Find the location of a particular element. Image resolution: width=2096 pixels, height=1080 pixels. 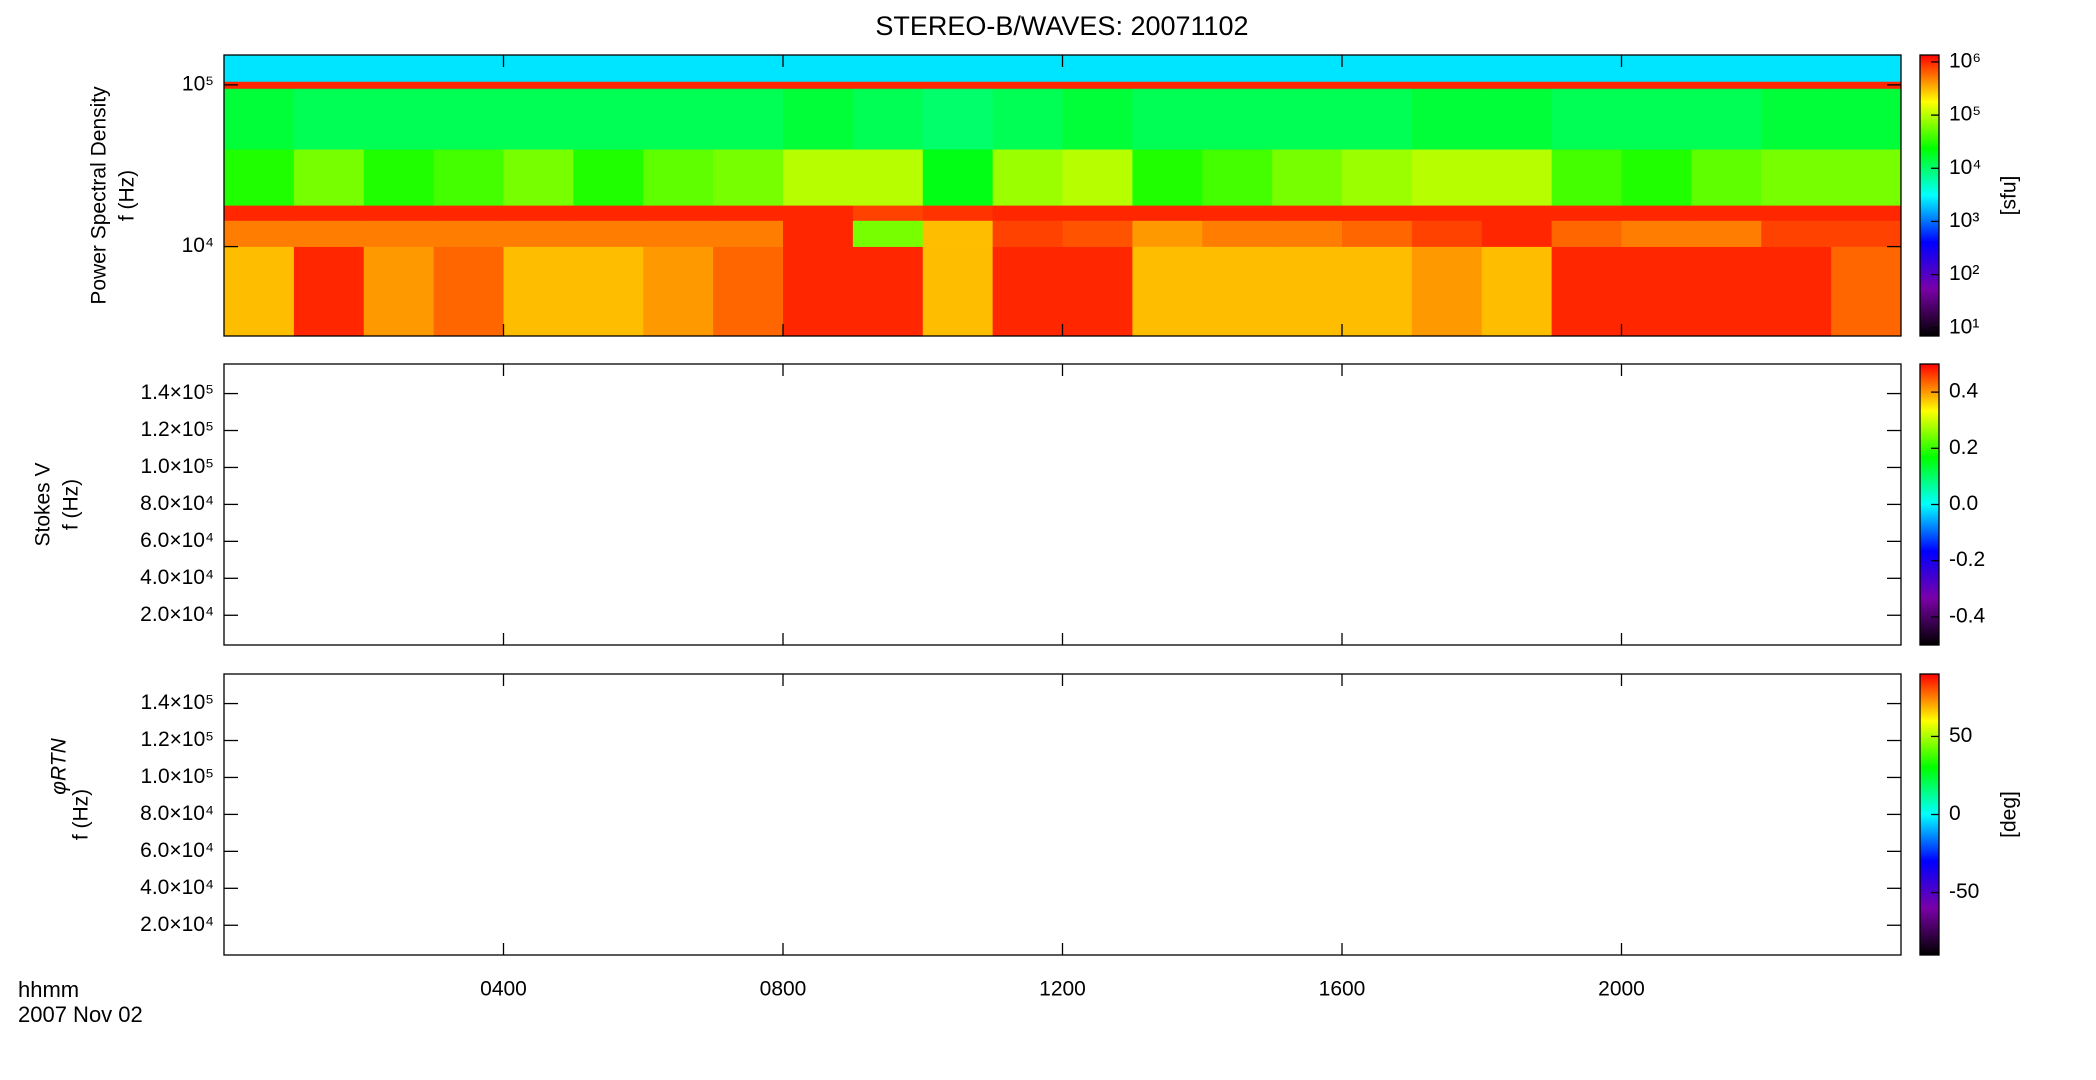

y-axis-label: φRTN is located at coordinates (59, 765).